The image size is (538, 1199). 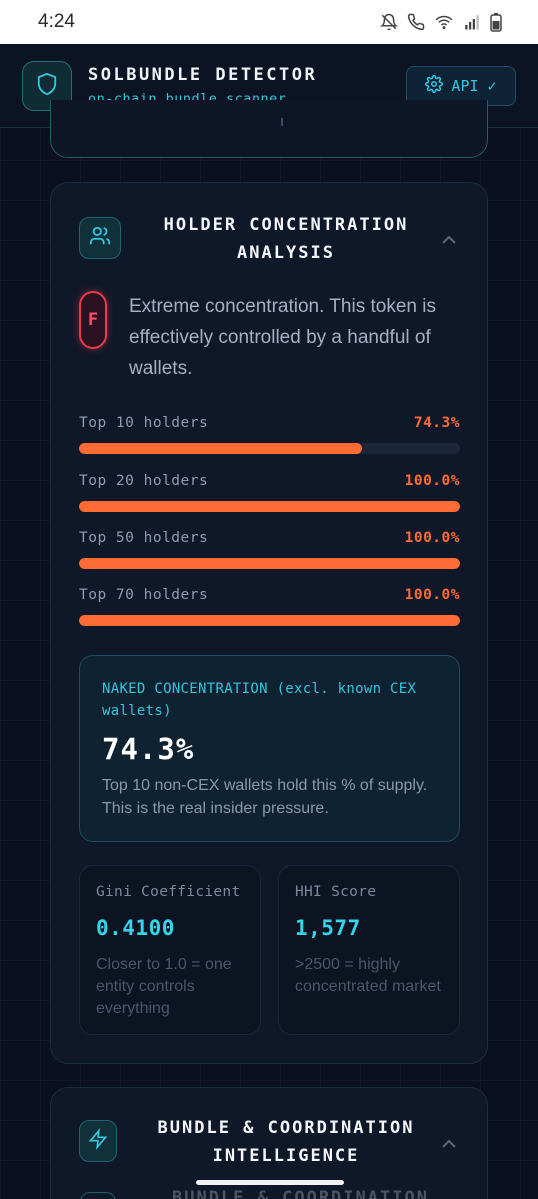 I want to click on grade-badge: F, so click(x=93, y=320).